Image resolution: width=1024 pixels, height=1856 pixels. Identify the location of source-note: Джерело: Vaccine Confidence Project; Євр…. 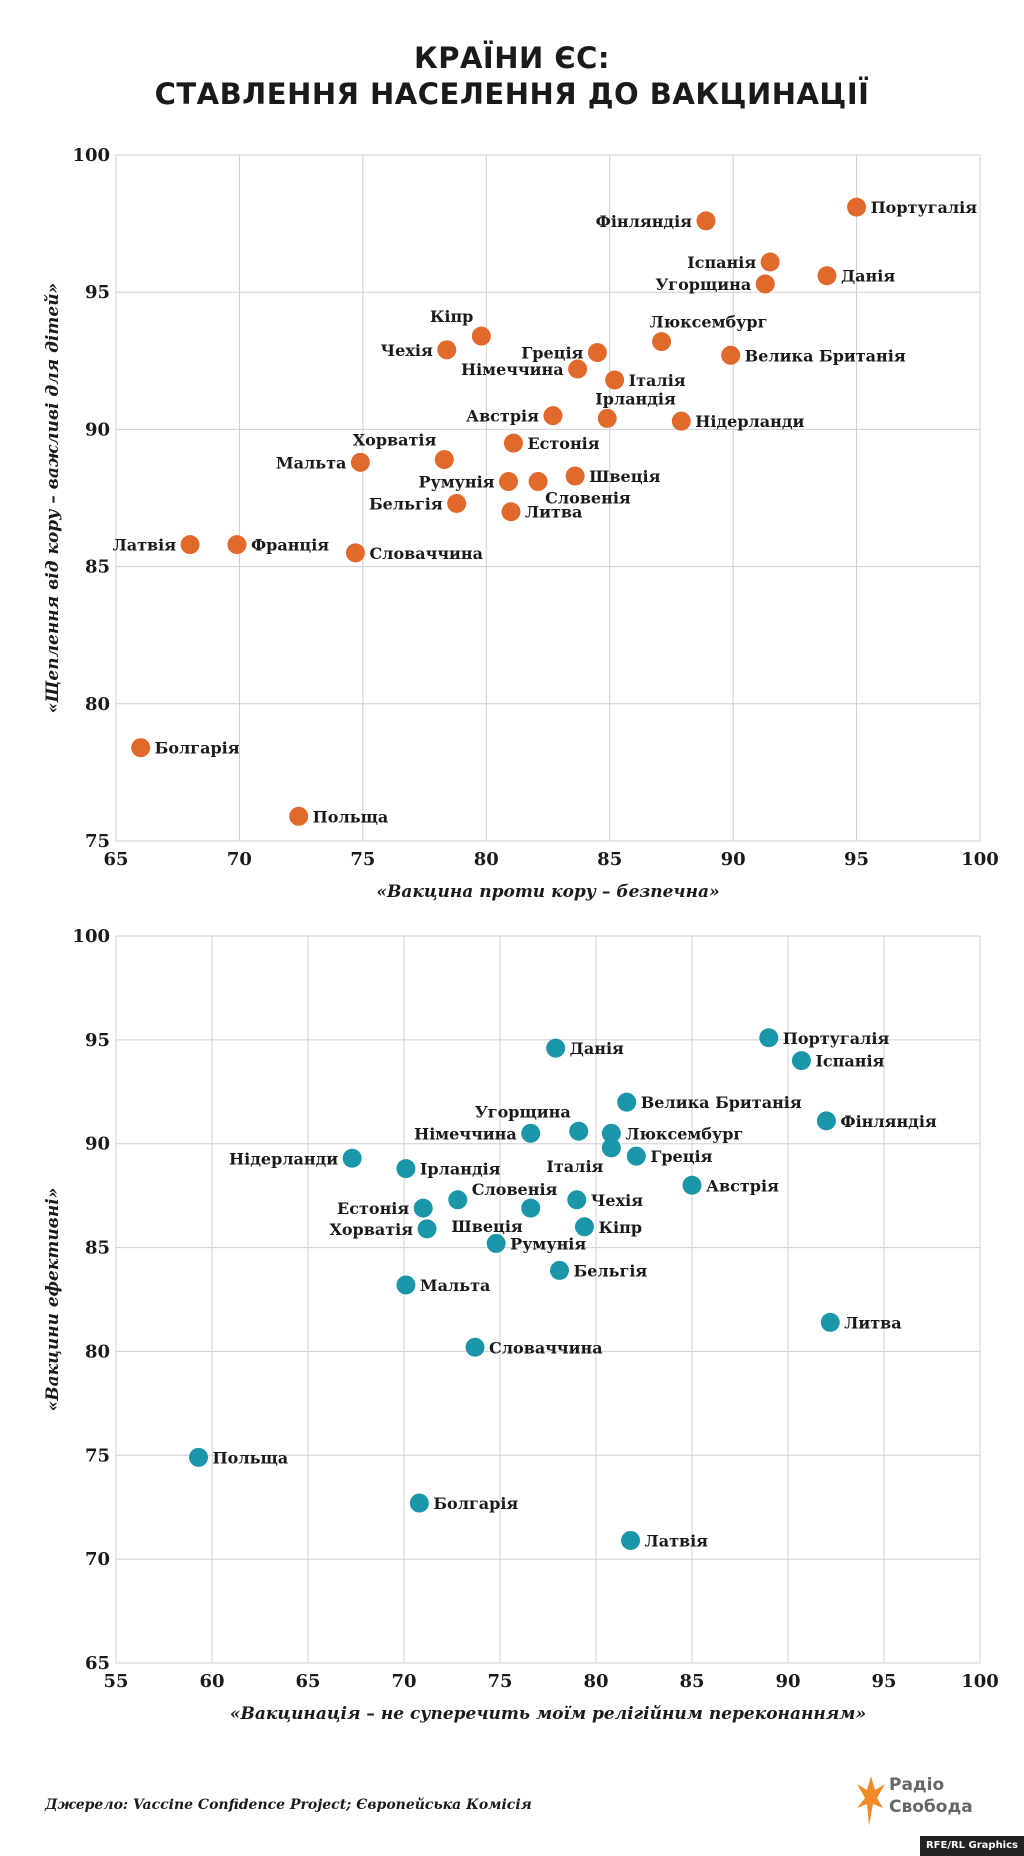
(288, 1805).